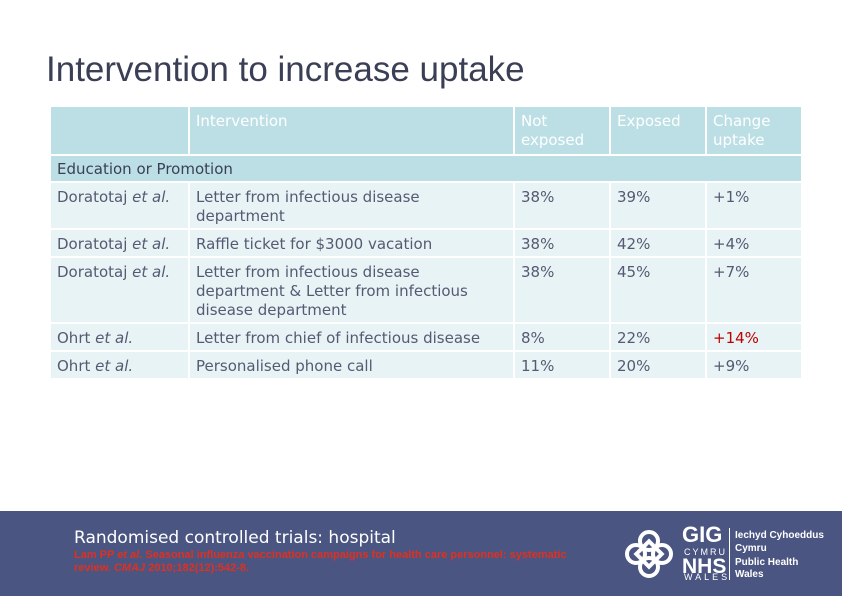  I want to click on logo-nhs-text: NHS, so click(704, 566).